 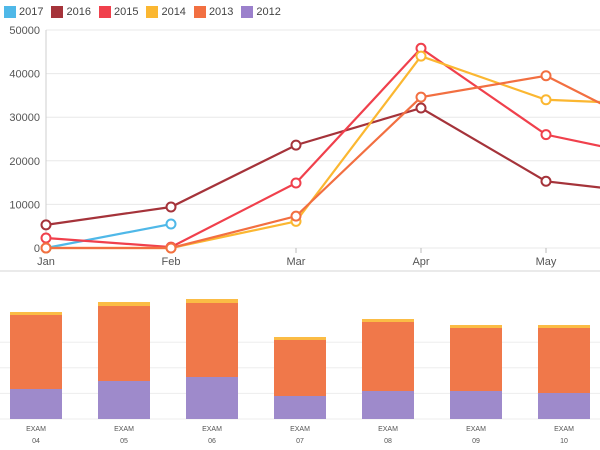 What do you see at coordinates (221, 12) in the screenshot?
I see `legend-label: 2013` at bounding box center [221, 12].